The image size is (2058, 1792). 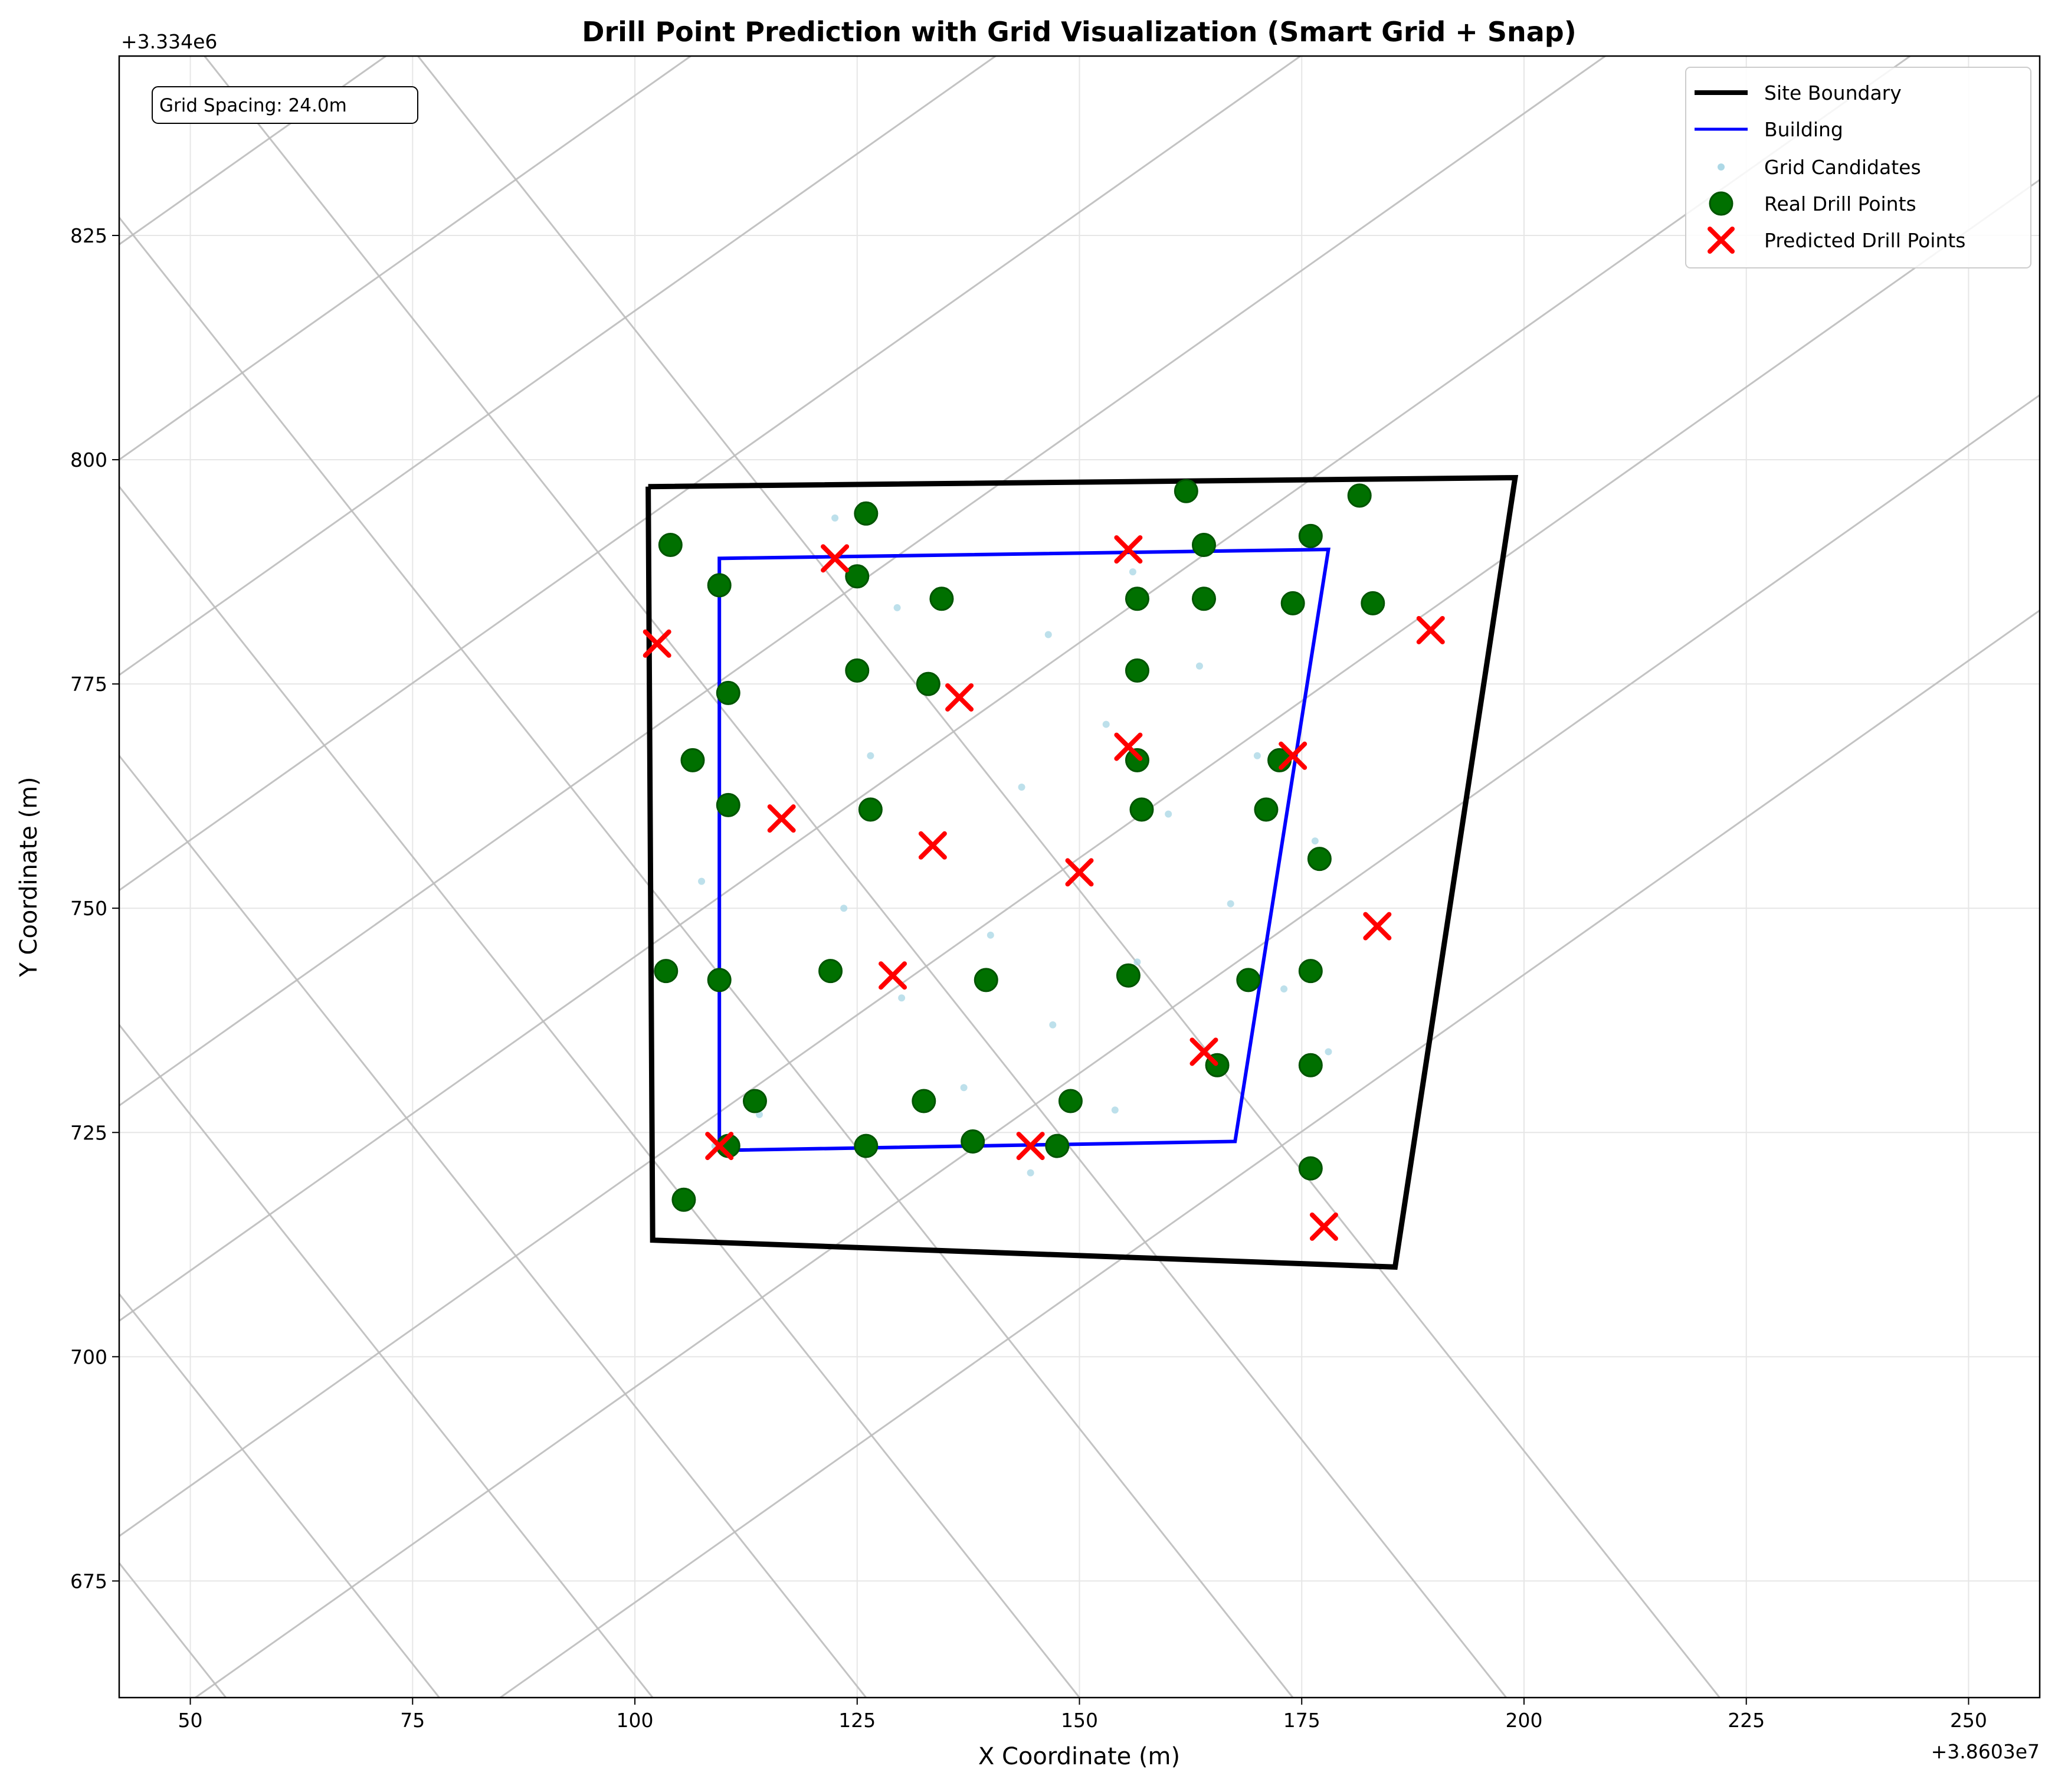 I want to click on y-tick-label: 800, so click(x=88, y=459).